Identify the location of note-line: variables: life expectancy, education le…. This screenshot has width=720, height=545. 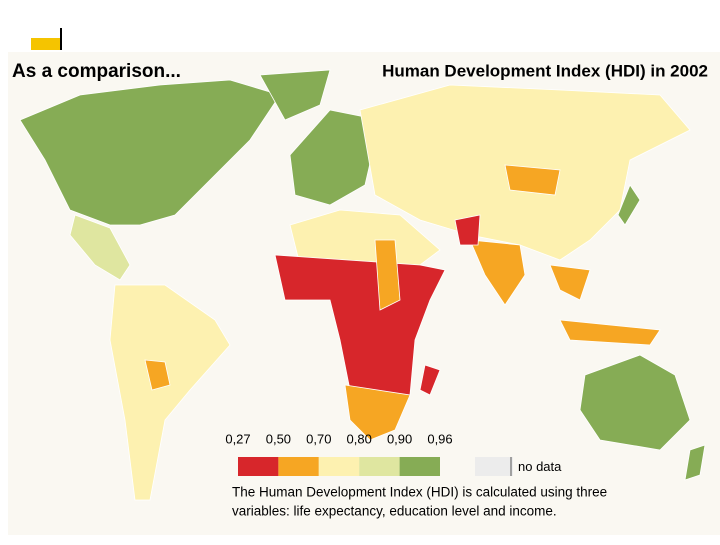
(394, 511).